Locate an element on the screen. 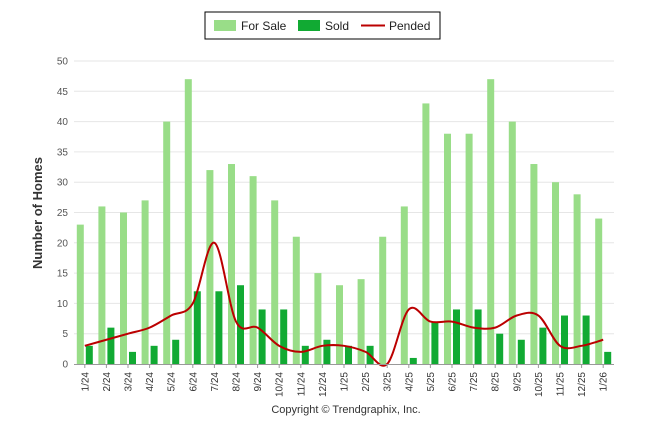 This screenshot has width=646, height=434. x-tick-label: 1/25 is located at coordinates (345, 382).